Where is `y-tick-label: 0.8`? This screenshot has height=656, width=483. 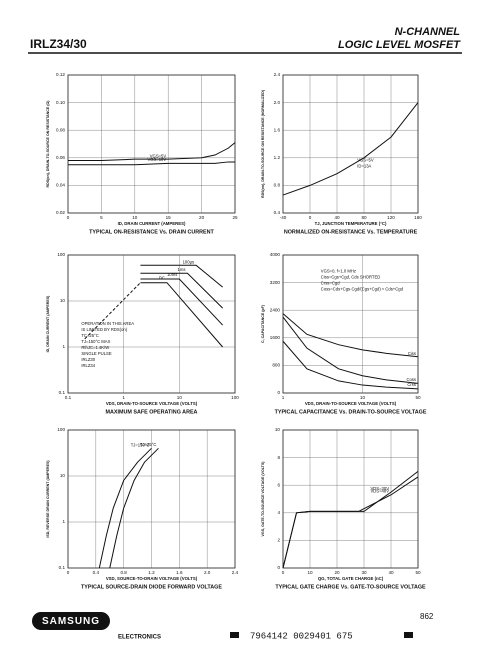
y-tick-label: 0.8 is located at coordinates (277, 185).